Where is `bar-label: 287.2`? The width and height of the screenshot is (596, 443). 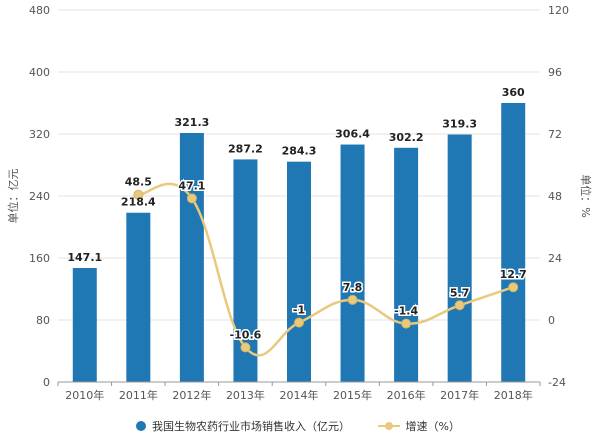 bar-label: 287.2 is located at coordinates (245, 148).